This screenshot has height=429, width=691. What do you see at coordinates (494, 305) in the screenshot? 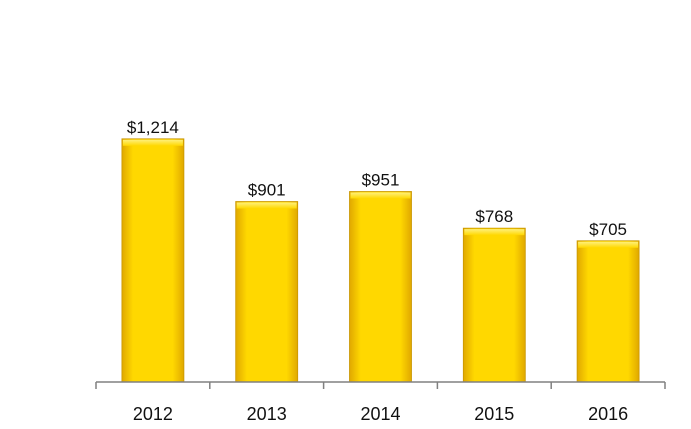
I see `bar-2015` at bounding box center [494, 305].